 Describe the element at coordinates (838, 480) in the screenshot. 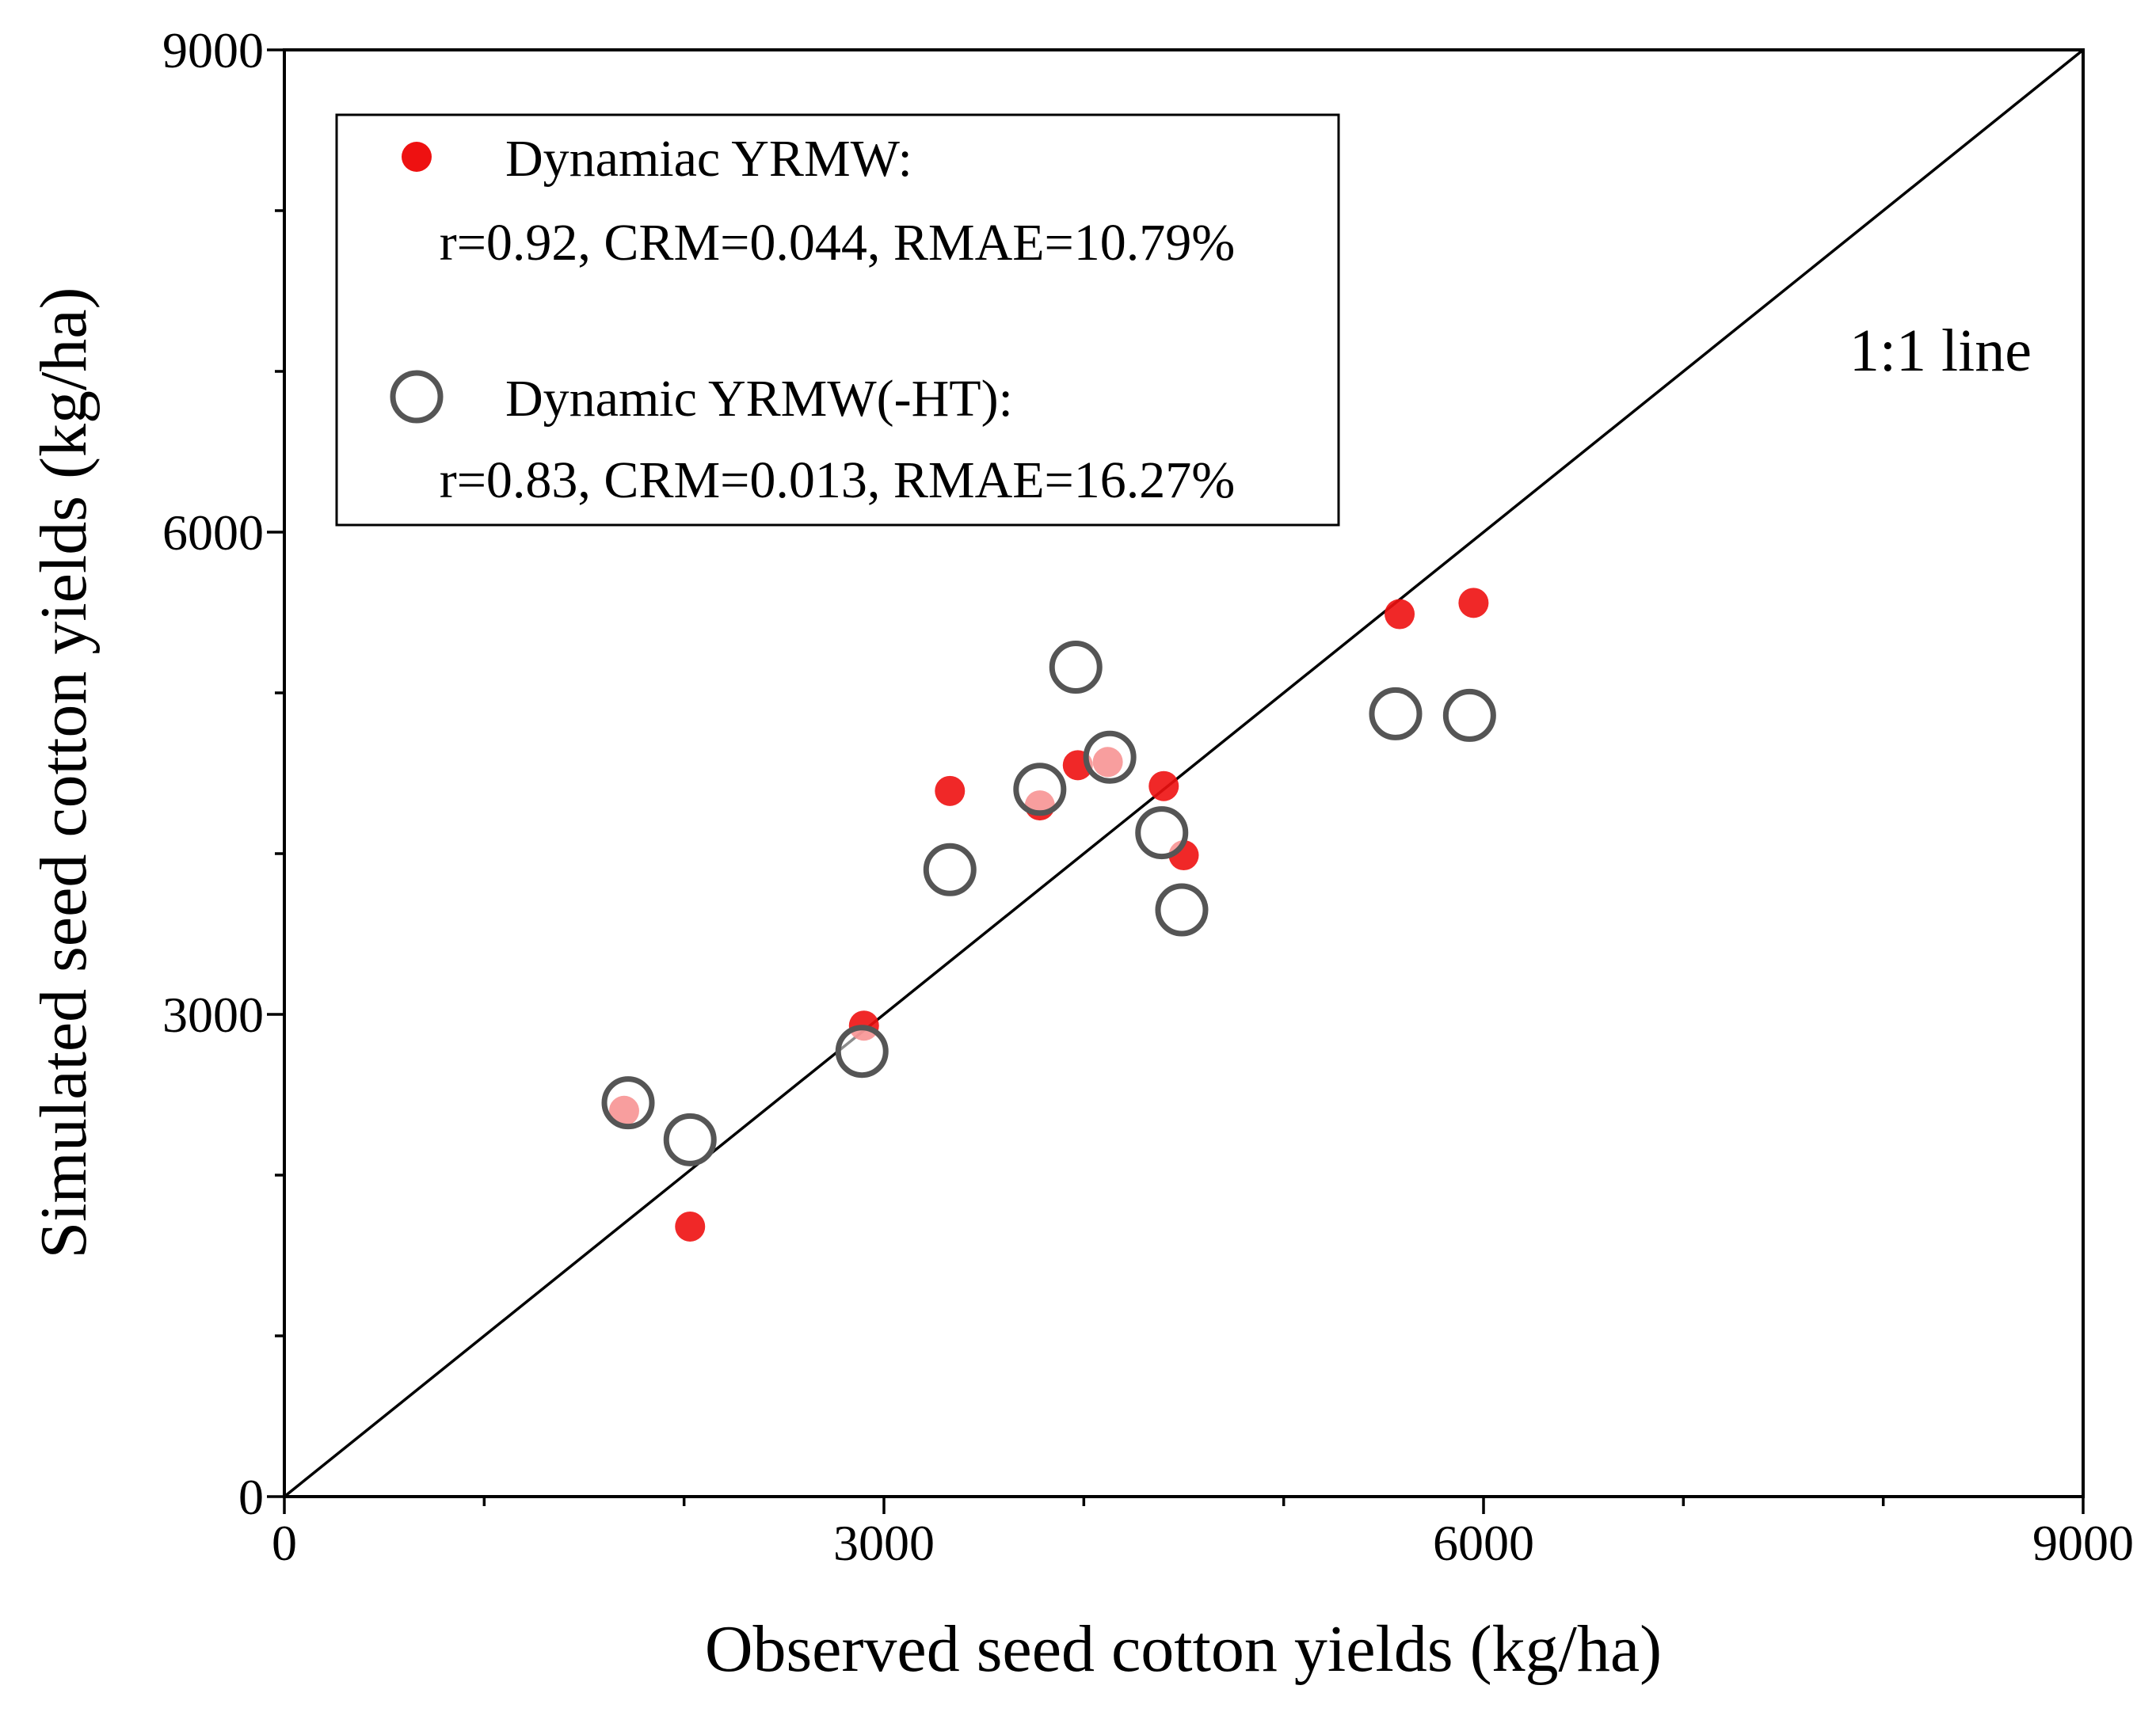

I see `legend-series-stats: r=0.83, CRM=0.013, RMAE=16.27%` at that location.